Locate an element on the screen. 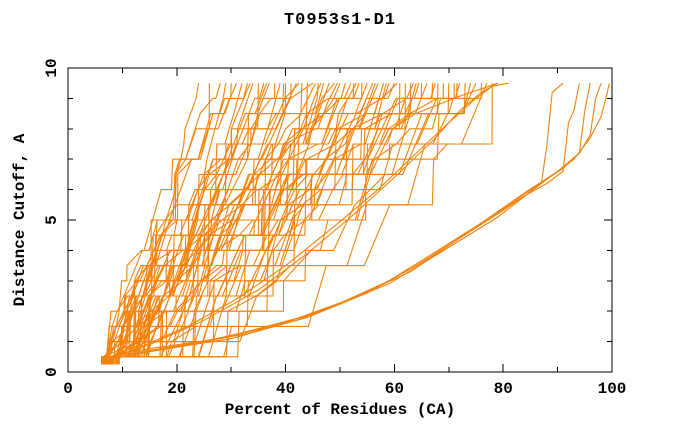 The width and height of the screenshot is (680, 440). x-tick-label: 60 is located at coordinates (394, 389).